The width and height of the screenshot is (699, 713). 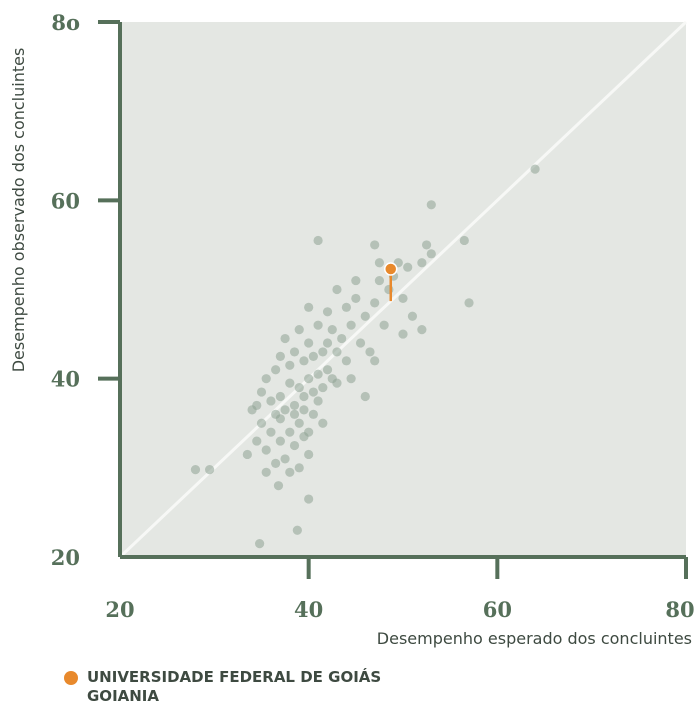 What do you see at coordinates (18, 210) in the screenshot?
I see `y-axis-title: Desempenho observado dos concluintes` at bounding box center [18, 210].